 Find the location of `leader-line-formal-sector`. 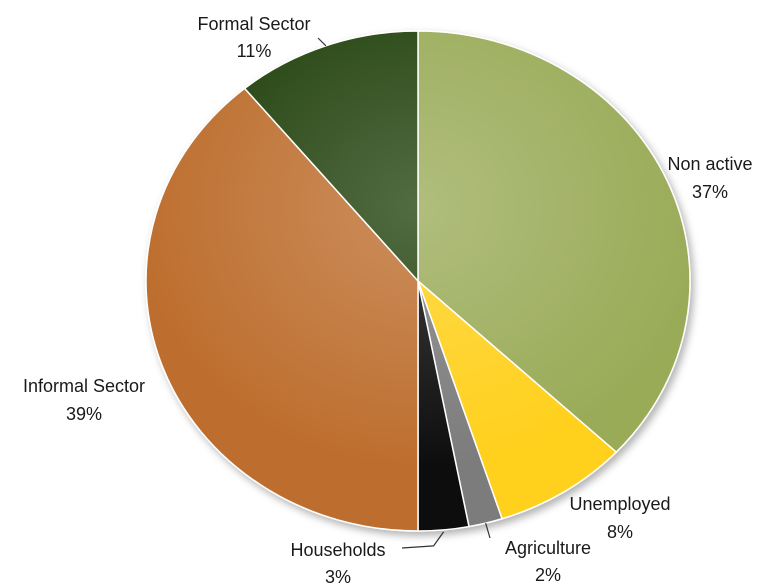

leader-line-formal-sector is located at coordinates (322, 42).